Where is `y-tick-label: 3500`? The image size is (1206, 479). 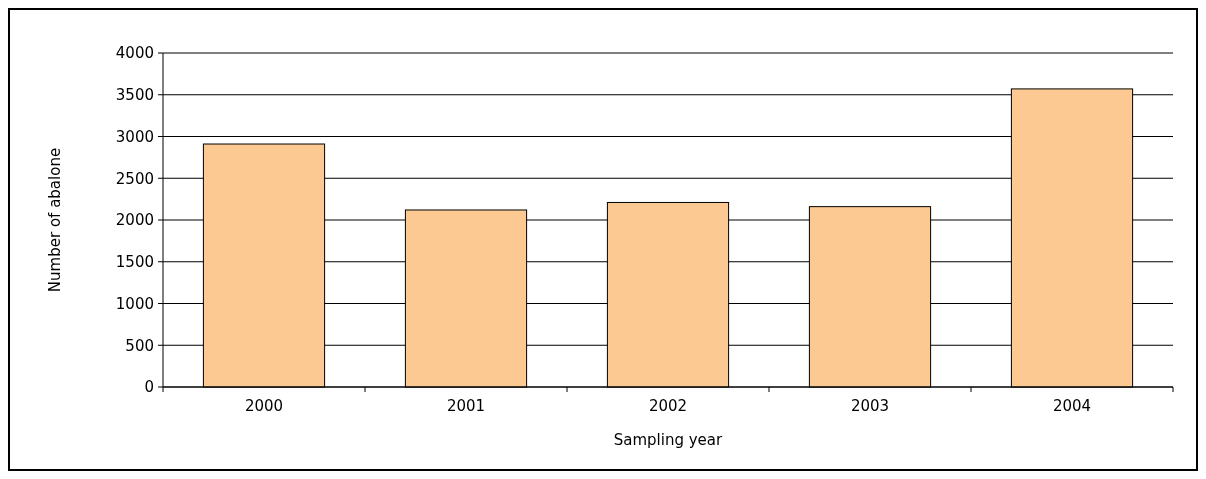
y-tick-label: 3500 is located at coordinates (134, 95).